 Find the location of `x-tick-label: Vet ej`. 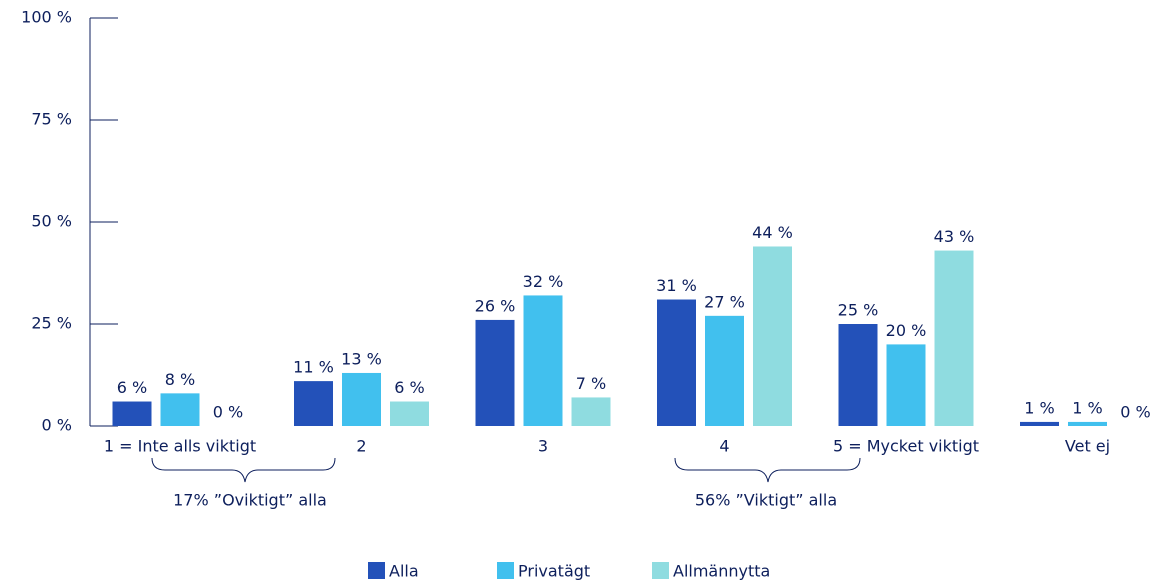

x-tick-label: Vet ej is located at coordinates (1087, 446).